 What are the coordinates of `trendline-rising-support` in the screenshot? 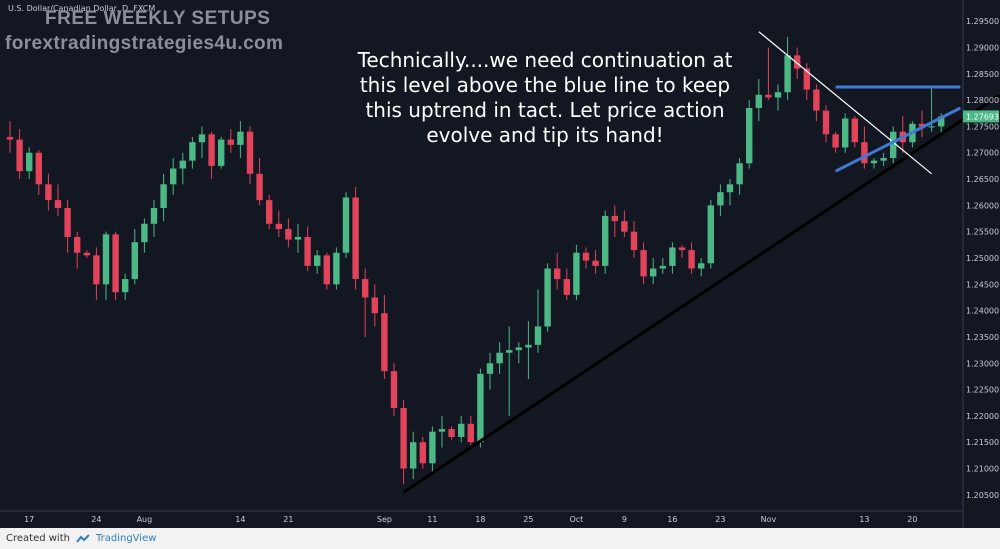 It's located at (898, 139).